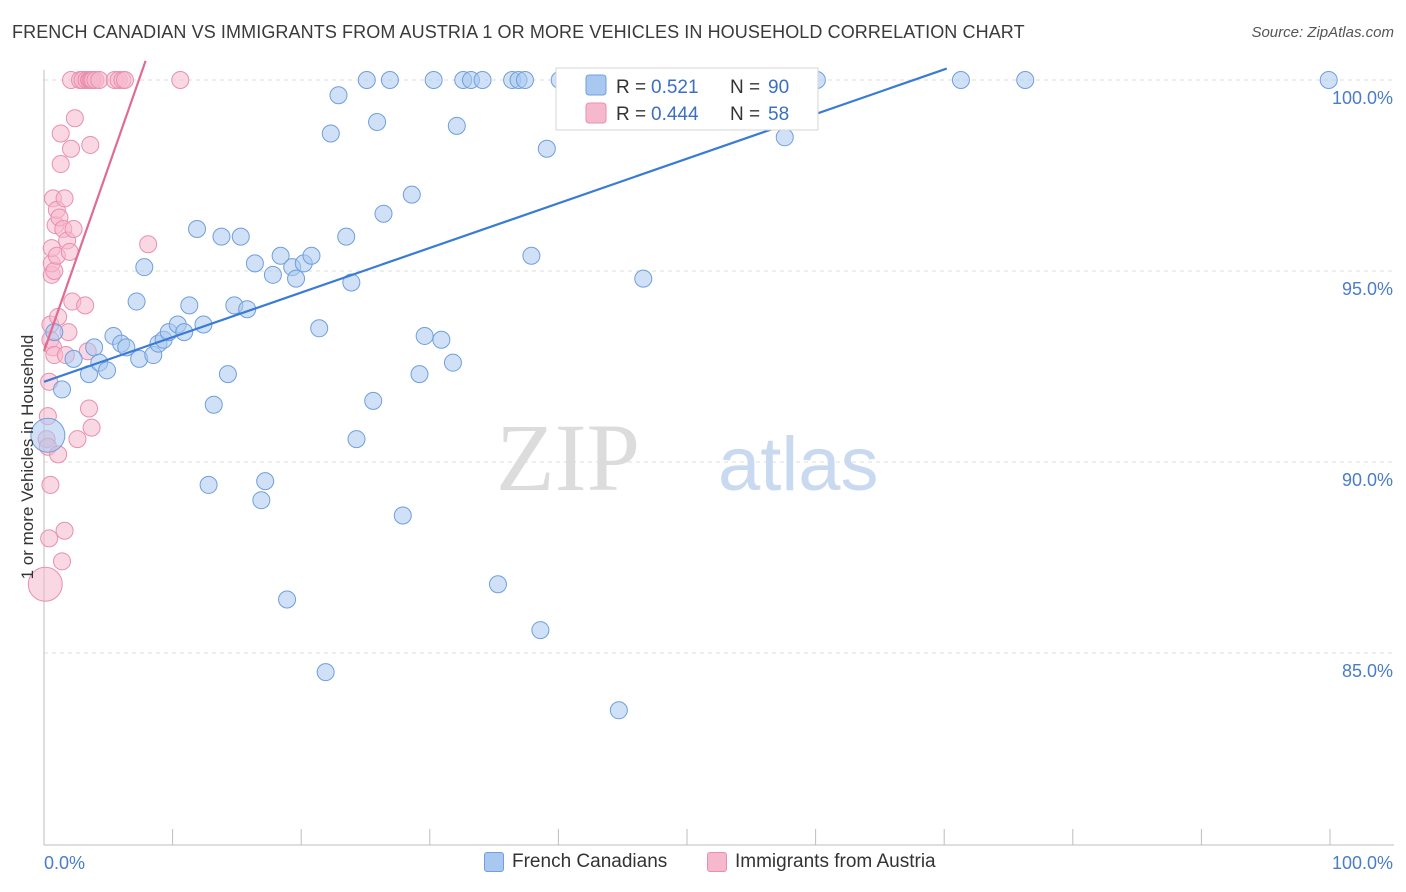 The image size is (1406, 892). What do you see at coordinates (64, 863) in the screenshot?
I see `x-tick-label-0: 0.0%` at bounding box center [64, 863].